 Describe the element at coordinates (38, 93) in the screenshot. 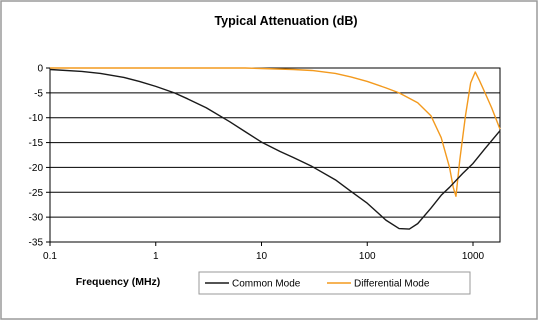

I see `y-tick-label: -5` at that location.